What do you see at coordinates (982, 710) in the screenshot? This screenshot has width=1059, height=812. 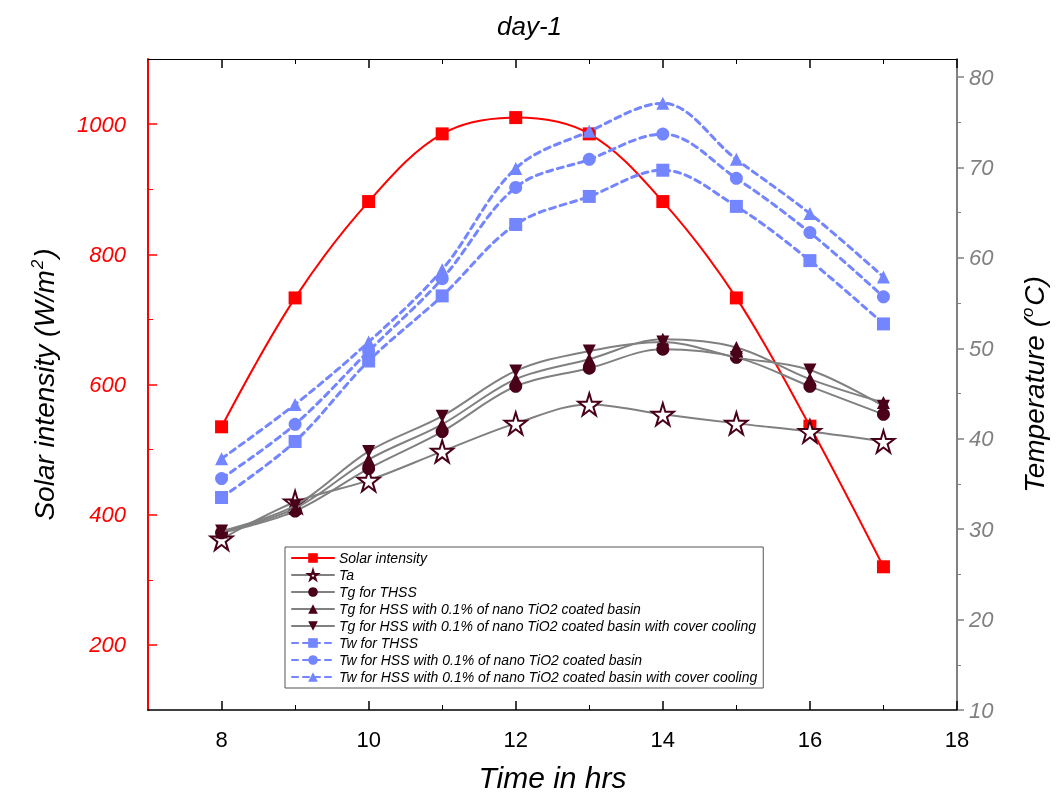 I see `y2-tick-label: 10` at bounding box center [982, 710].